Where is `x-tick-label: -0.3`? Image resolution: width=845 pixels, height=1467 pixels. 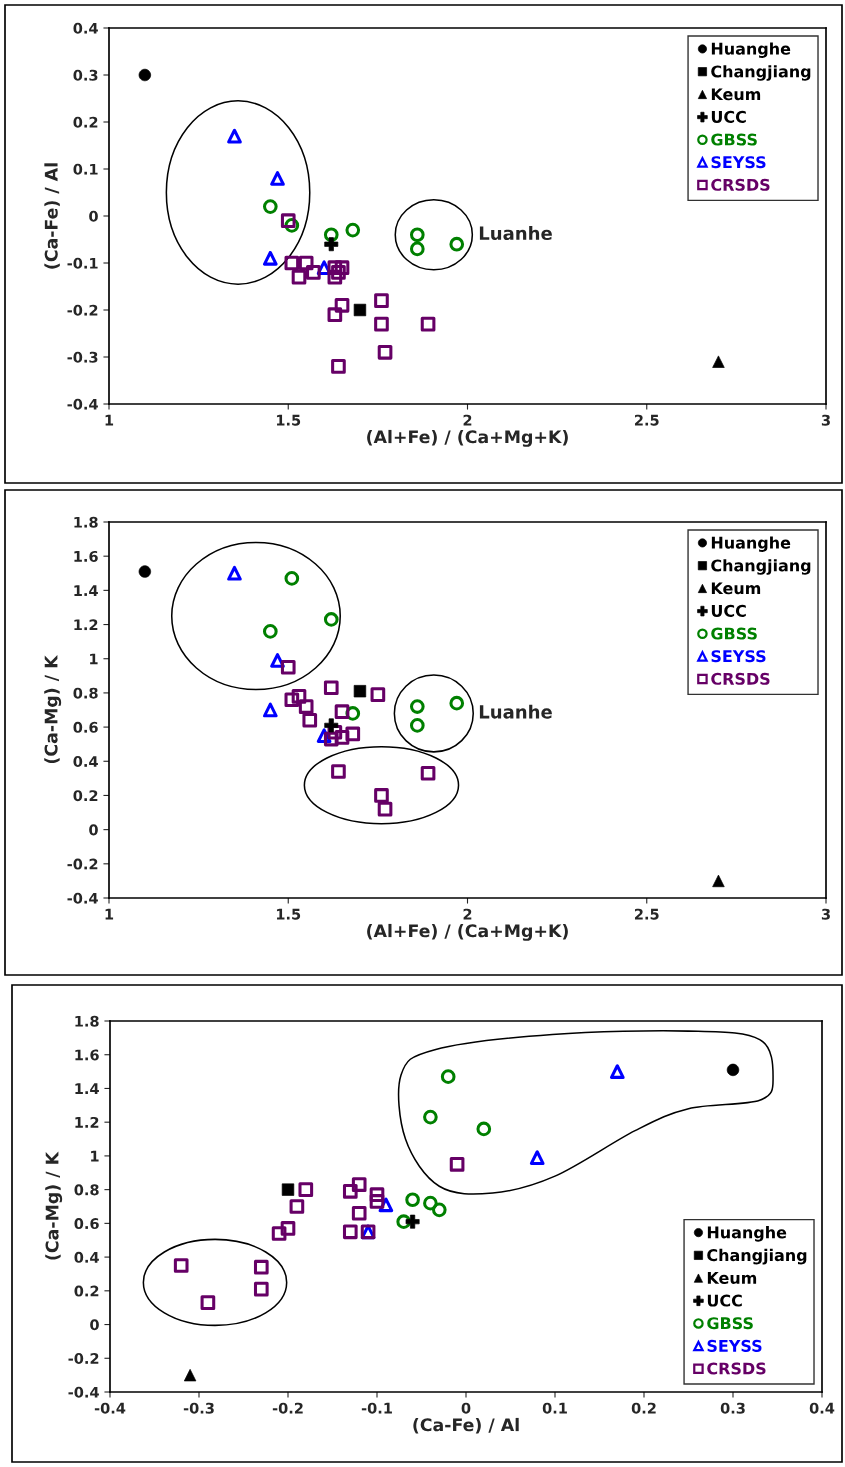 x-tick-label: -0.3 is located at coordinates (198, 1408).